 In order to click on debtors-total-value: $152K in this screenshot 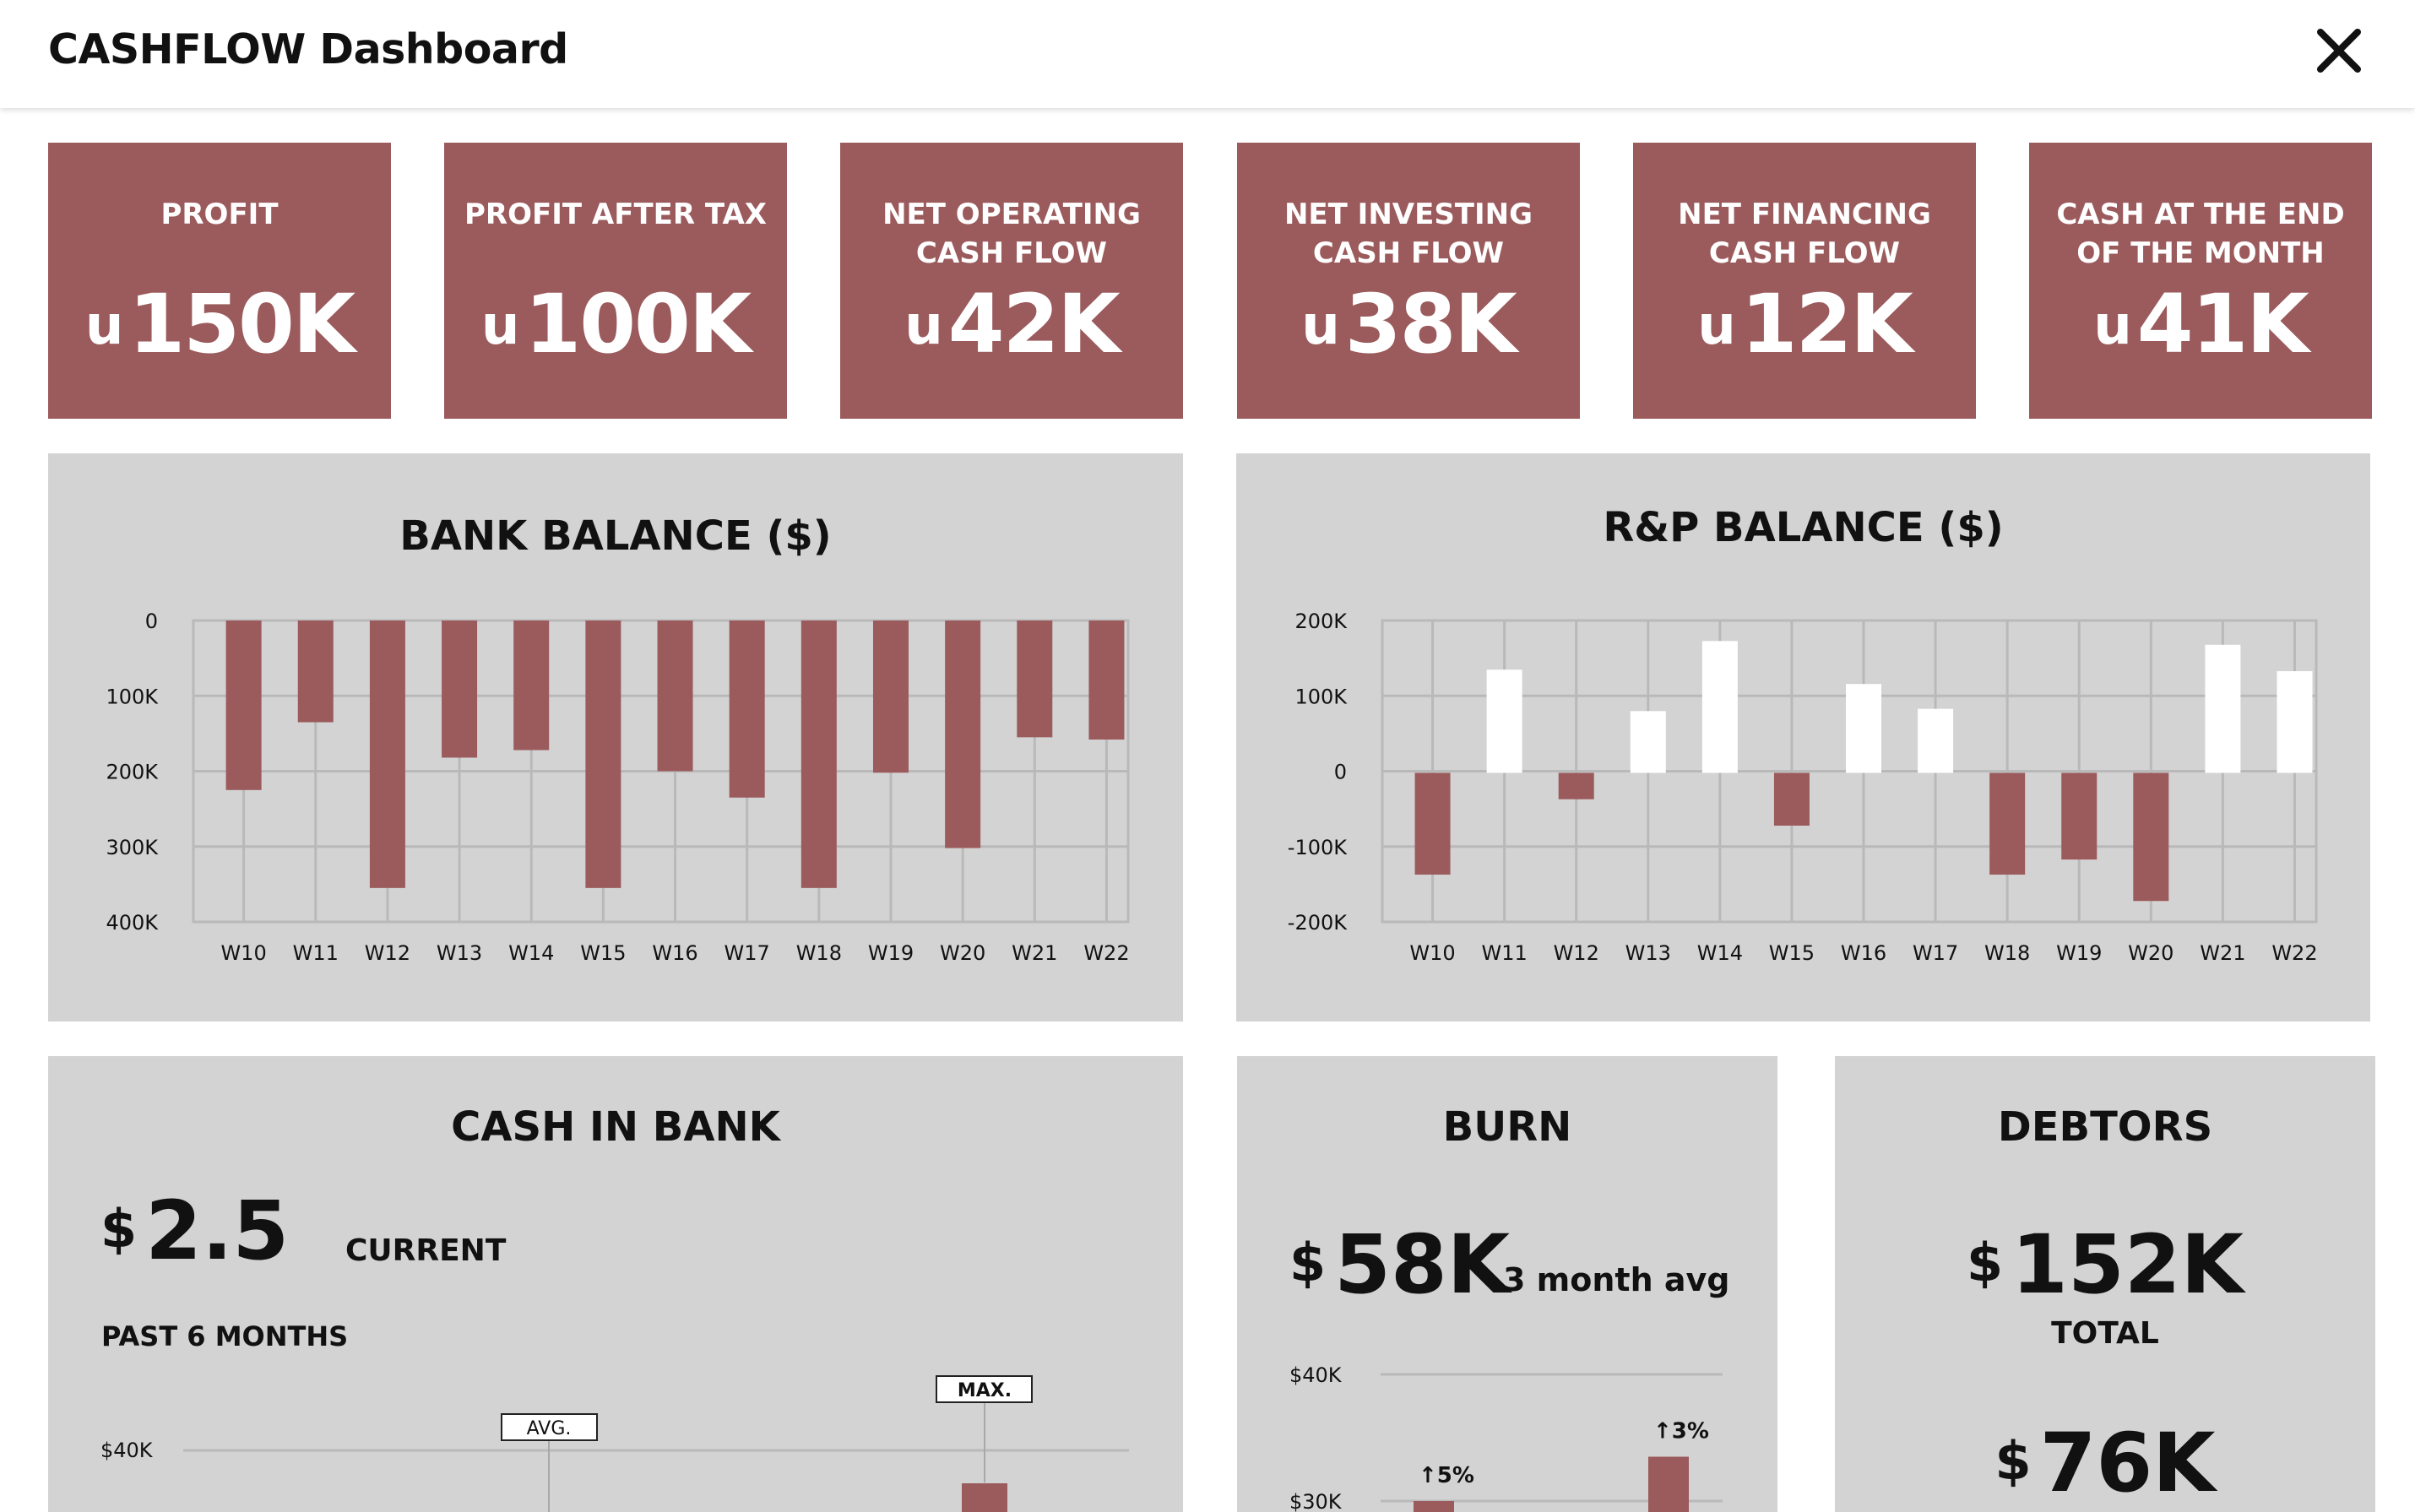, I will do `click(2105, 1264)`.